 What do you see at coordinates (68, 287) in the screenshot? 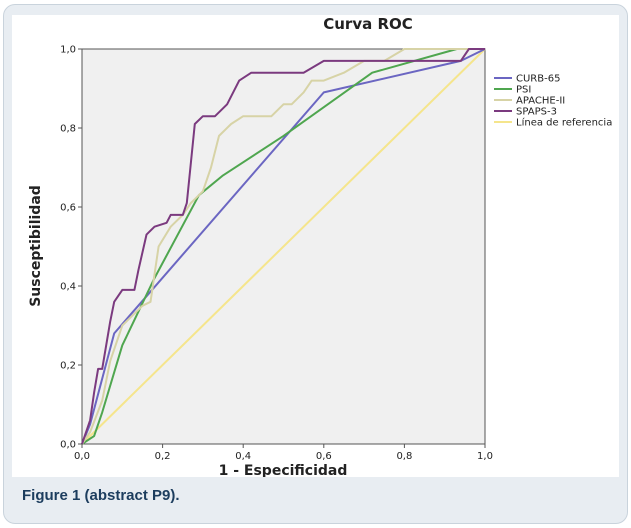
I see `y-tick-label: 0,4` at bounding box center [68, 287].